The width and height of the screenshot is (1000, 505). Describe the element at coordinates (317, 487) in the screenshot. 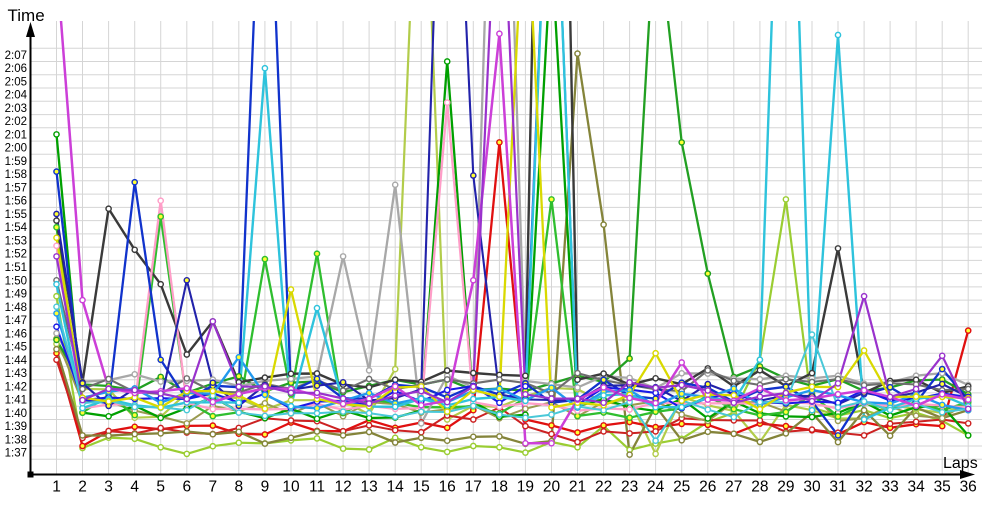

I see `svg-text: 11` at that location.